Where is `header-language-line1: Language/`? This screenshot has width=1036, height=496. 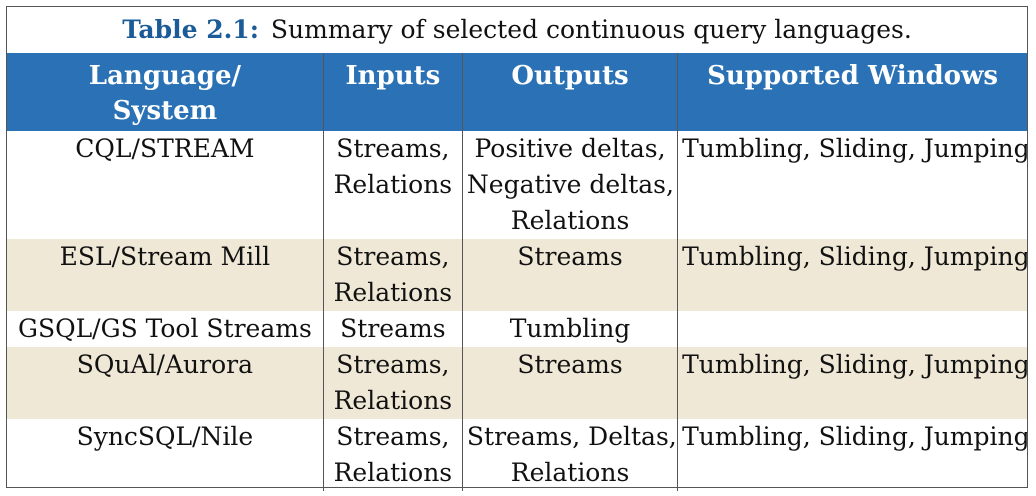 header-language-line1: Language/ is located at coordinates (164, 76).